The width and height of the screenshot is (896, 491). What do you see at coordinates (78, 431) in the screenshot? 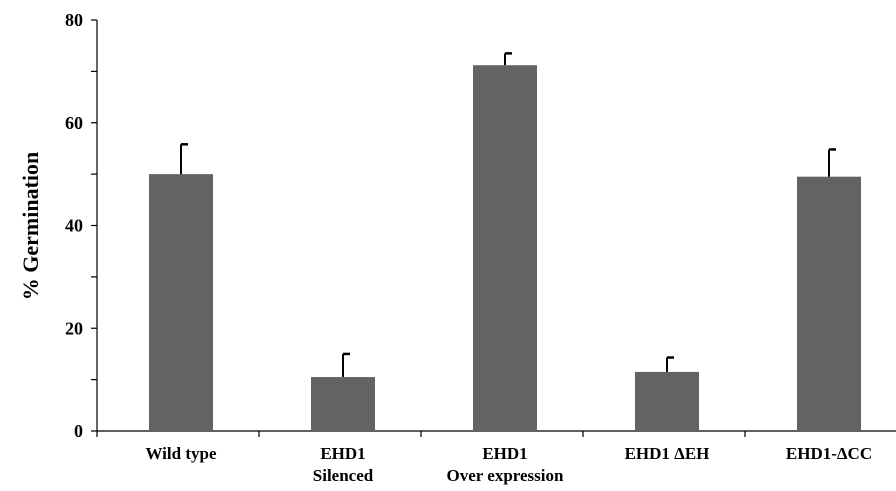
I see `y-tick-label: 0` at bounding box center [78, 431].